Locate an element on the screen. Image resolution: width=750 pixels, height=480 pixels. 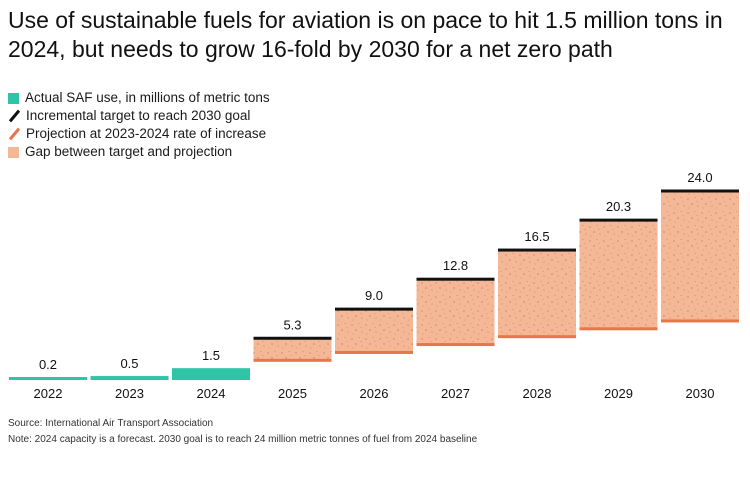
target-line-2030 is located at coordinates (700, 191).